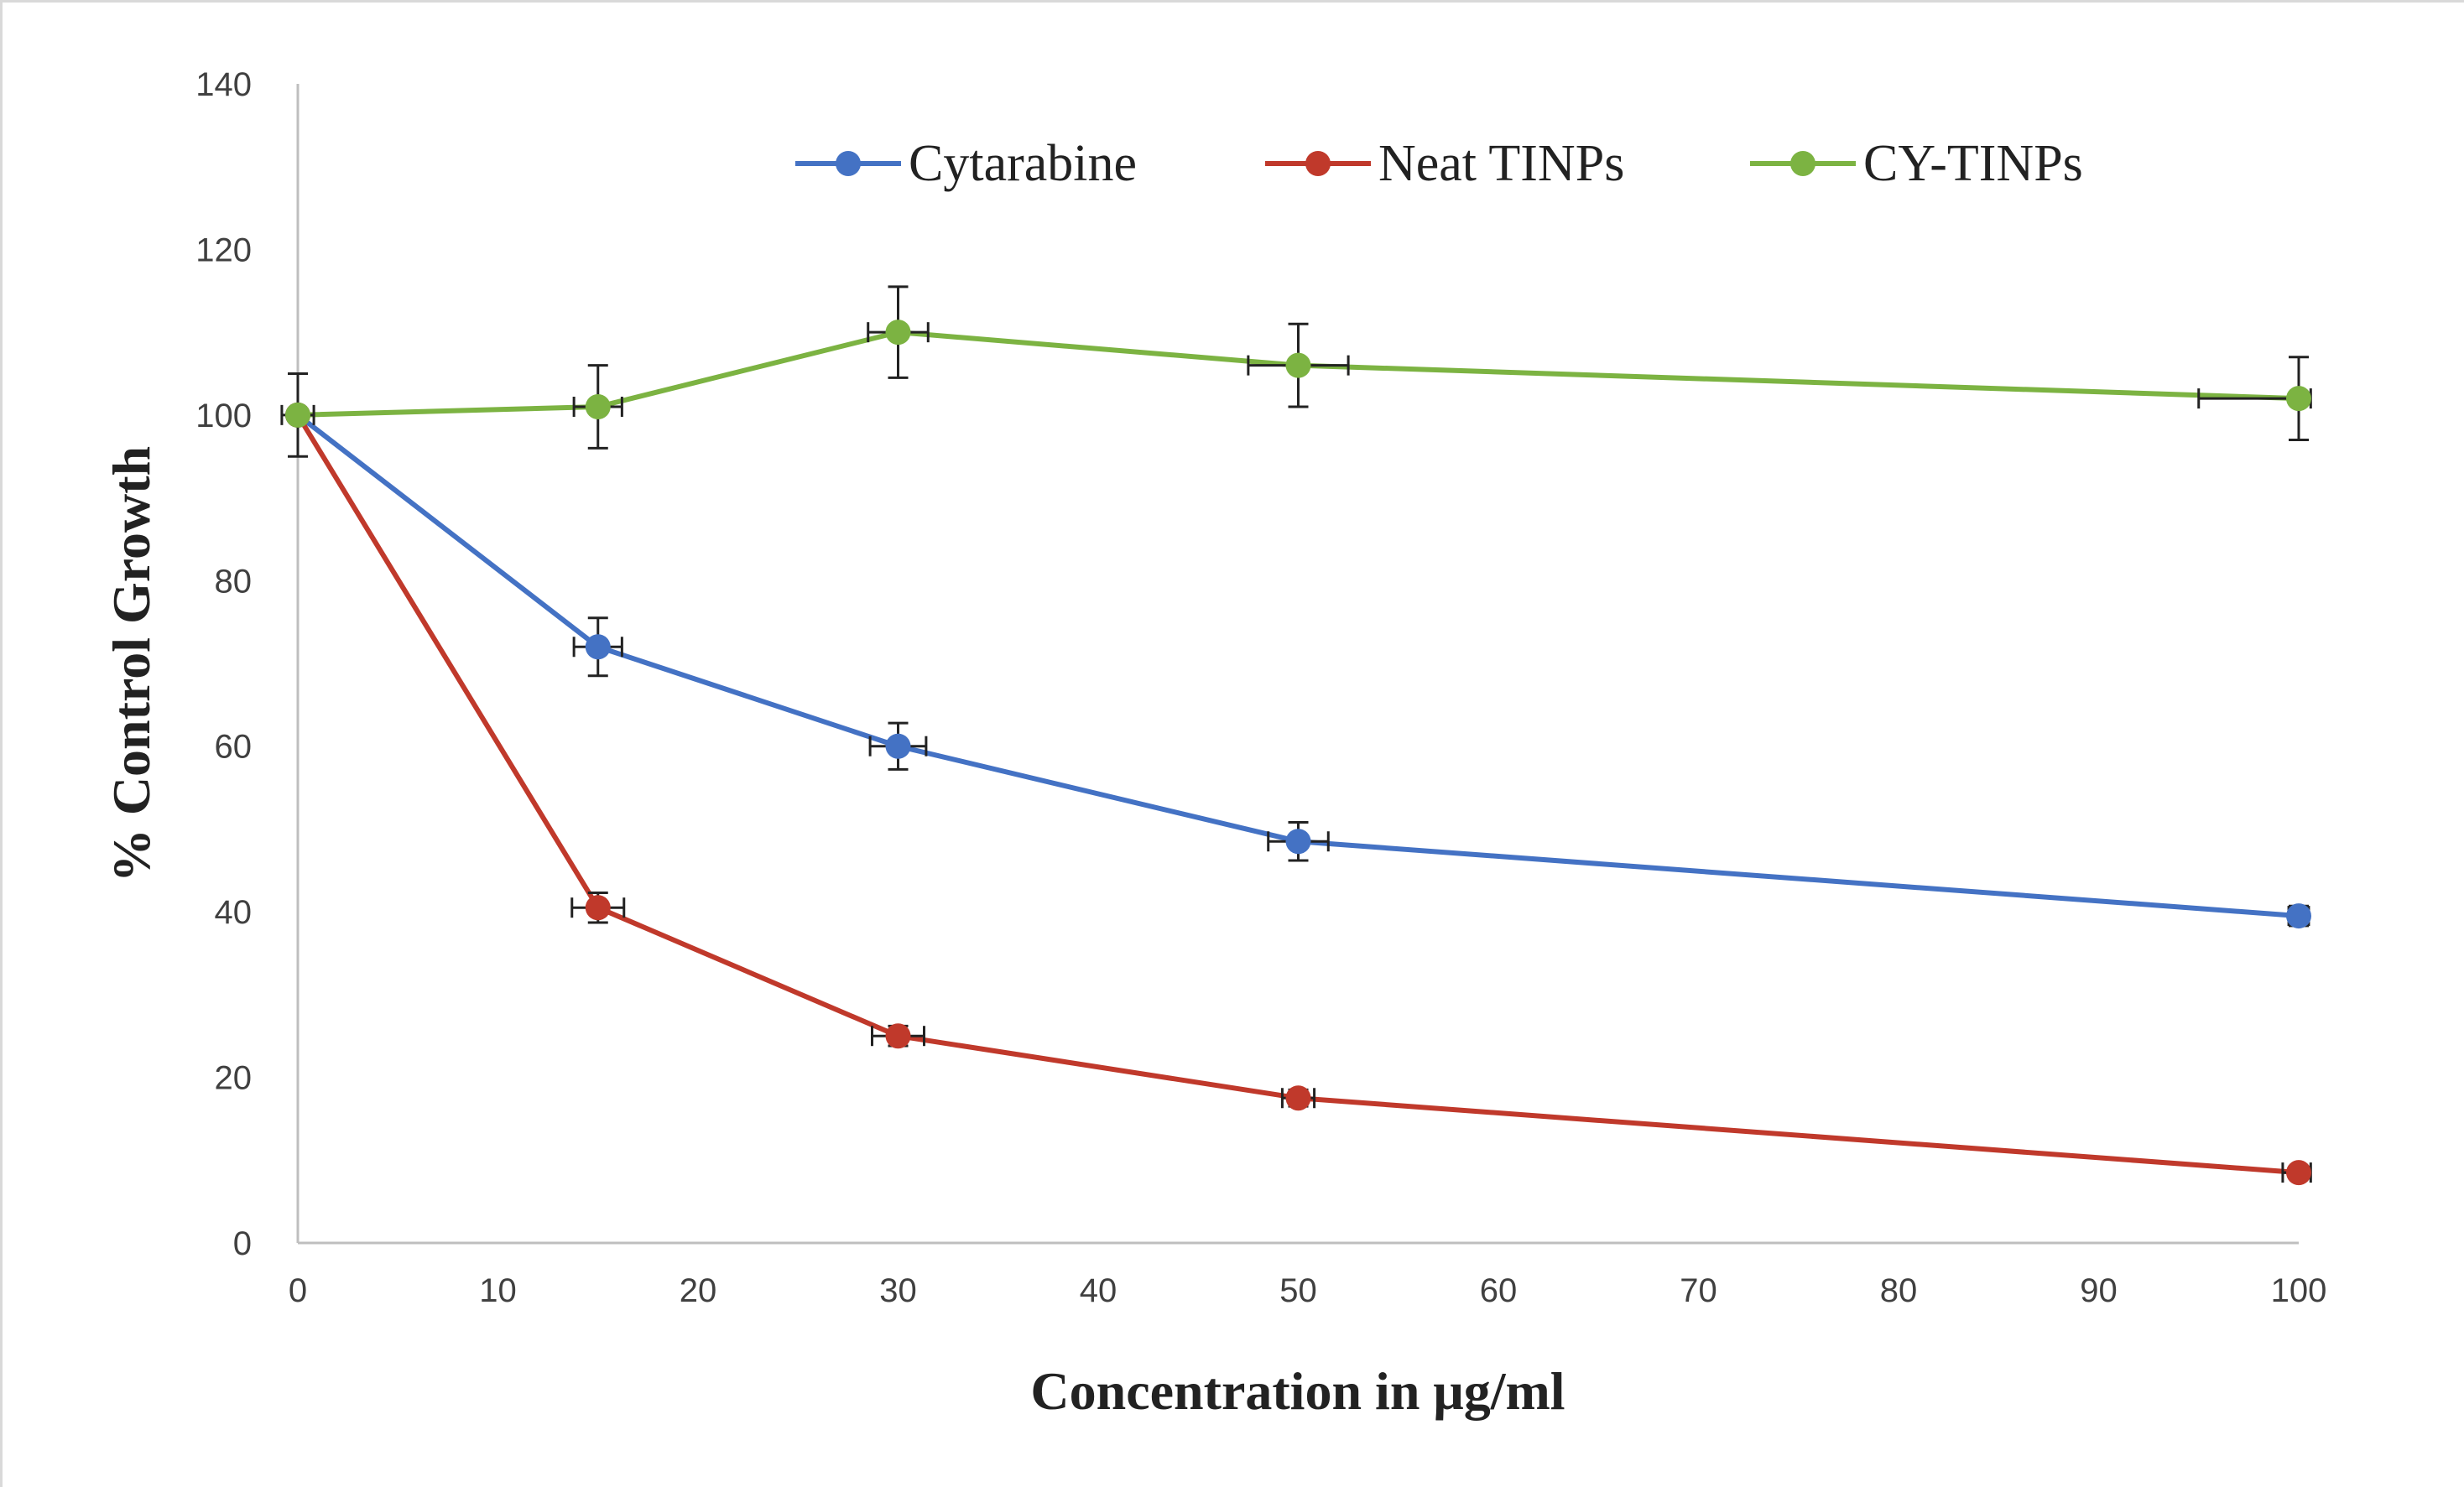 The height and width of the screenshot is (1487, 2464). I want to click on legend-label: Cytarabine, so click(1023, 163).